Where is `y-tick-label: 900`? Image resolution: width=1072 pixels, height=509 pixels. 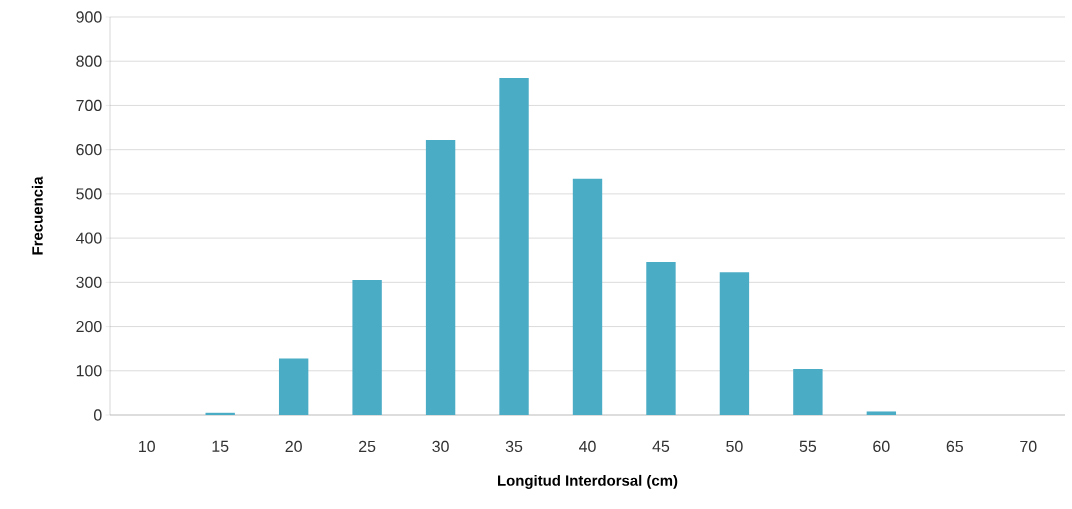
y-tick-label: 900 is located at coordinates (89, 17).